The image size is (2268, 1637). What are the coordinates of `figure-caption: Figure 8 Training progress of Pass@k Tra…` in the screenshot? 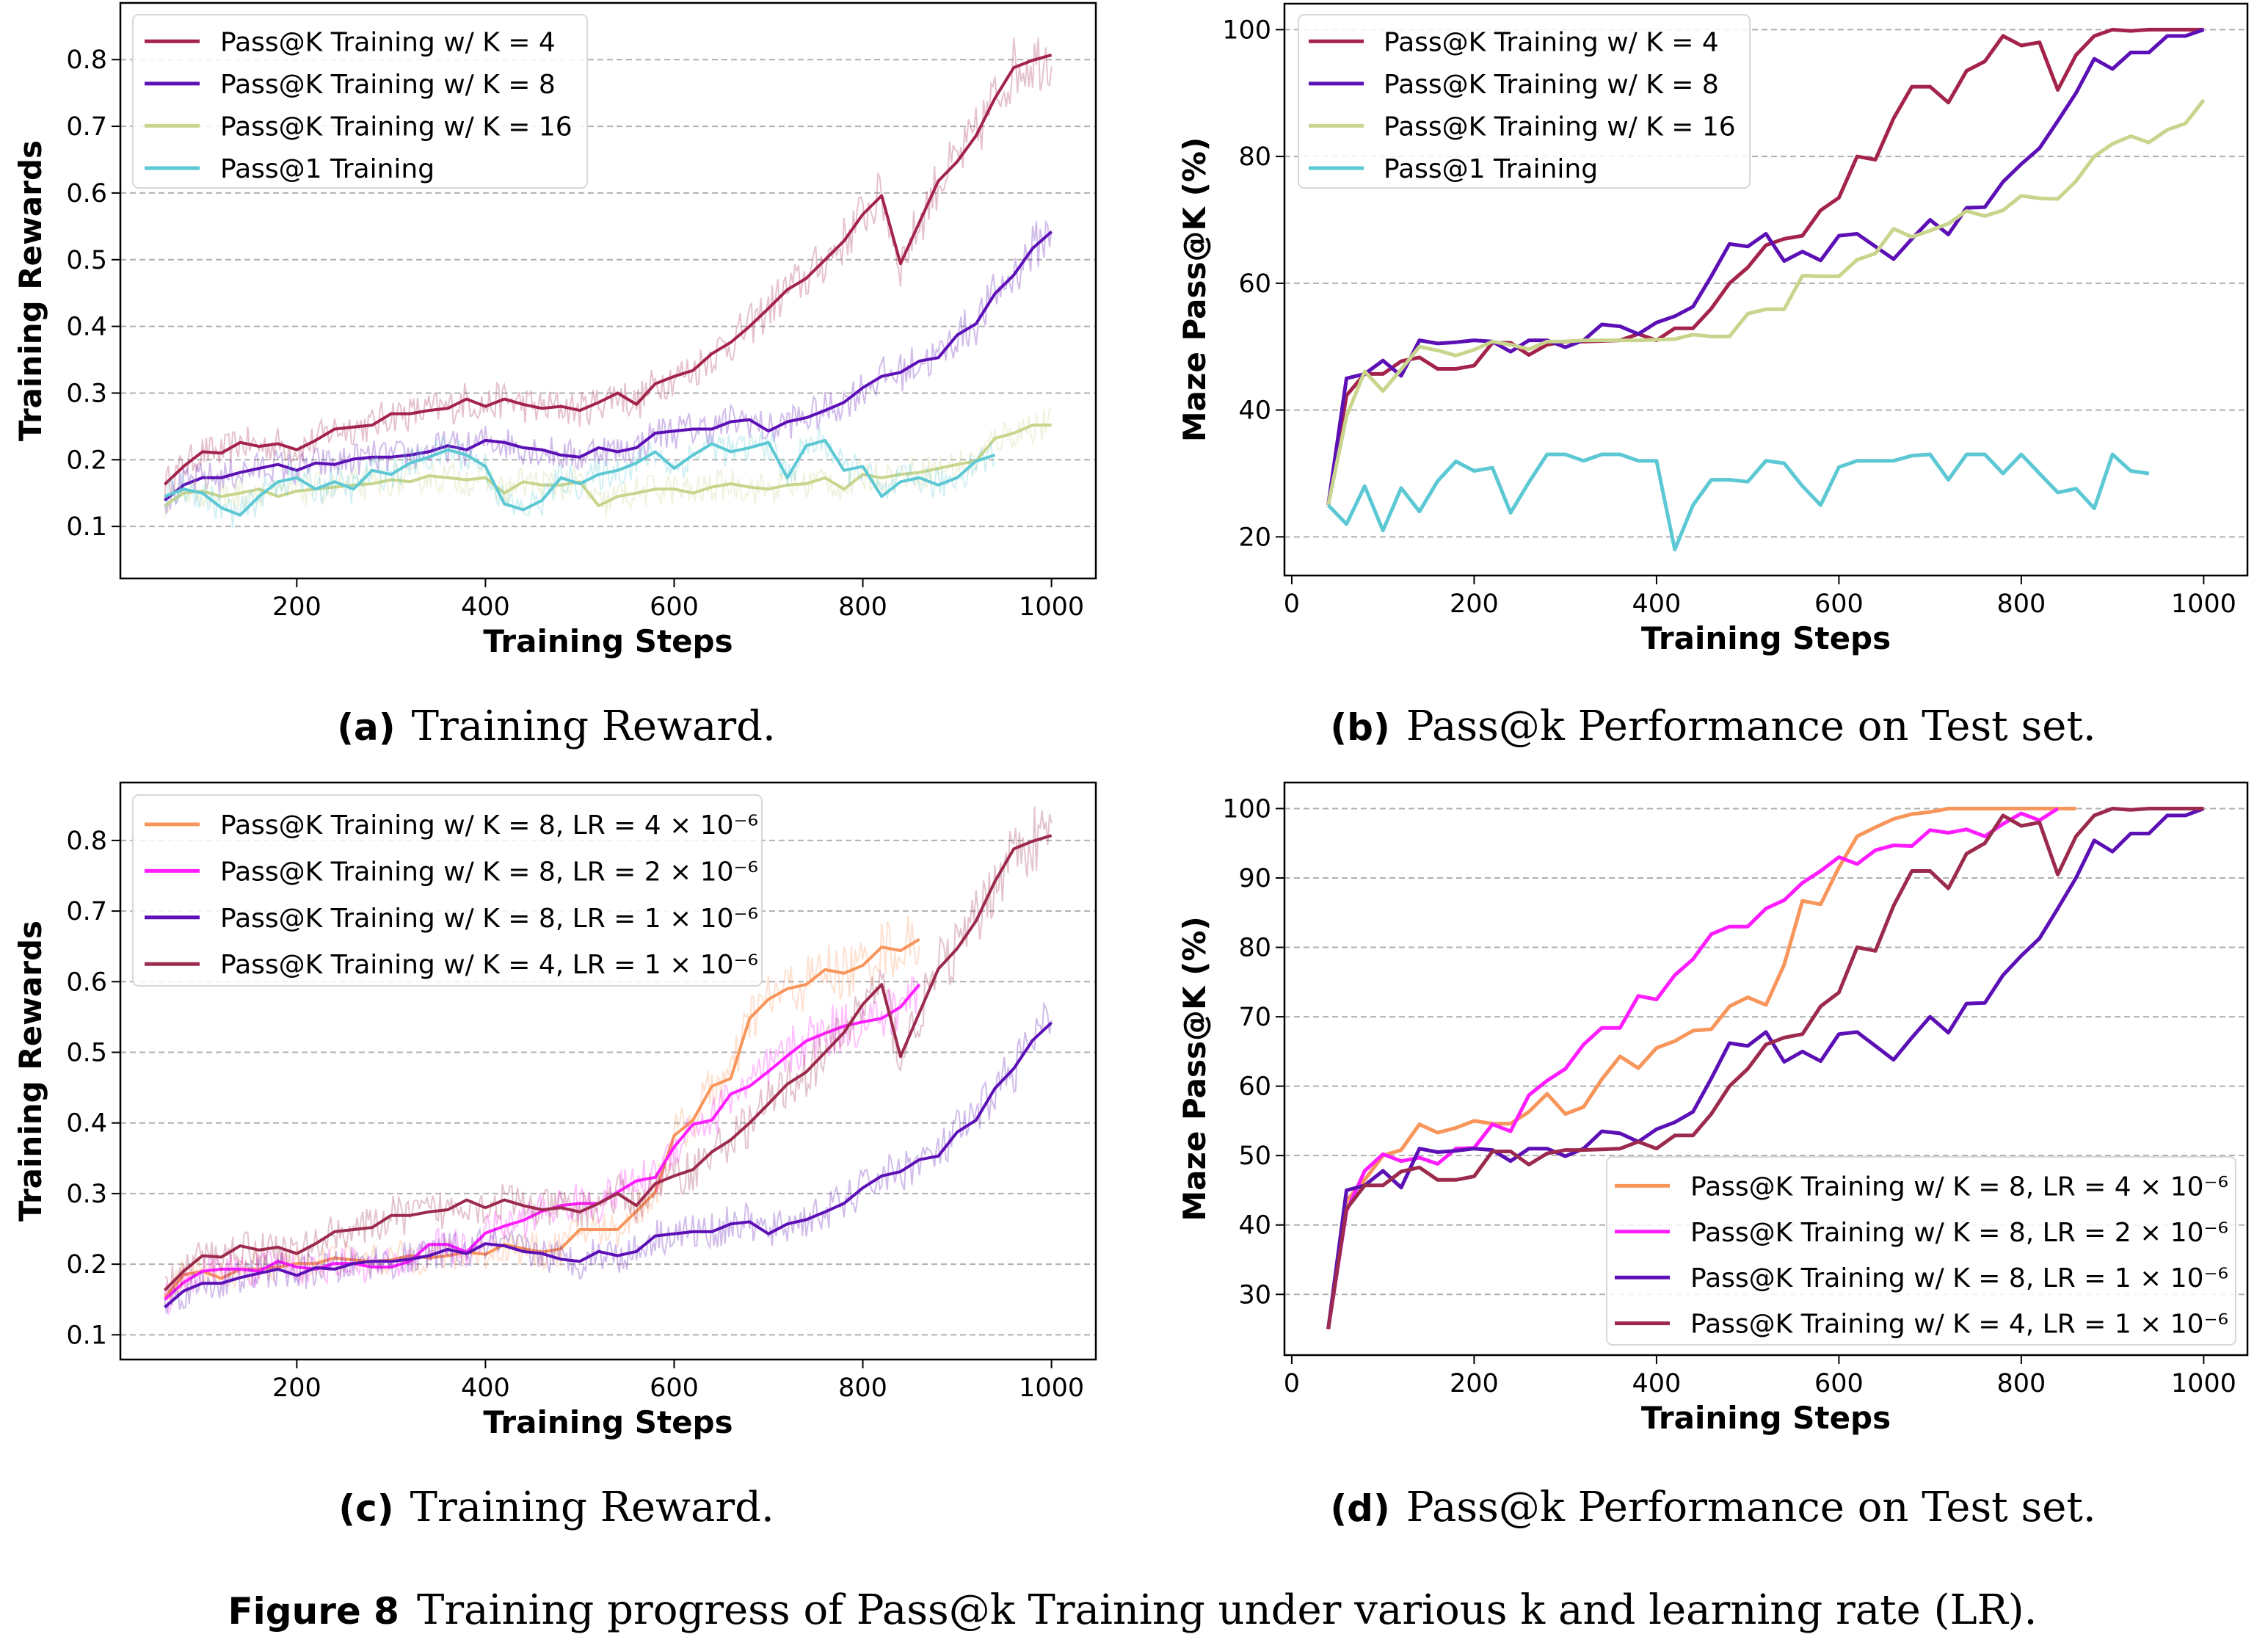 It's located at (1133, 1610).